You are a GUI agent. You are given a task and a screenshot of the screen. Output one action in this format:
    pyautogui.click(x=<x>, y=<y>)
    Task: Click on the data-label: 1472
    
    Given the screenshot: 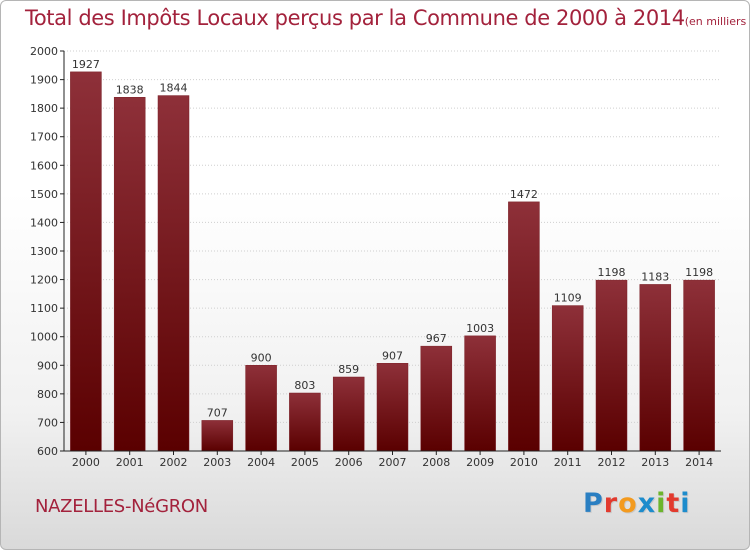 What is the action you would take?
    pyautogui.click(x=524, y=194)
    